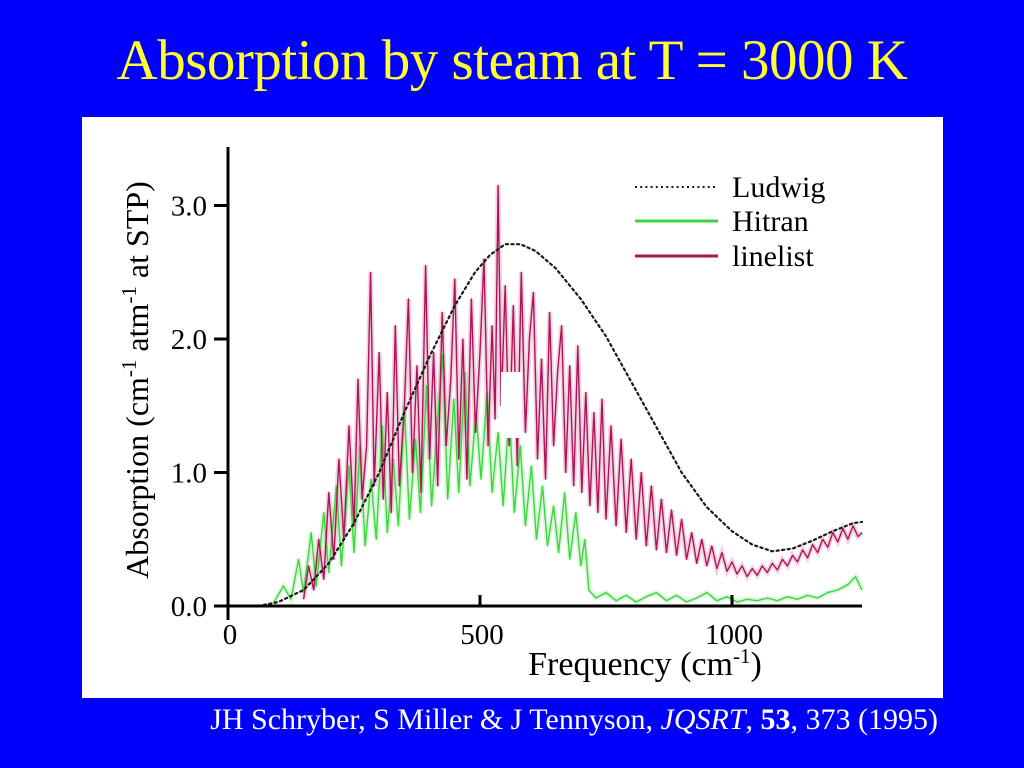 This screenshot has width=1024, height=768. I want to click on x-tick-label: 1000, so click(734, 635).